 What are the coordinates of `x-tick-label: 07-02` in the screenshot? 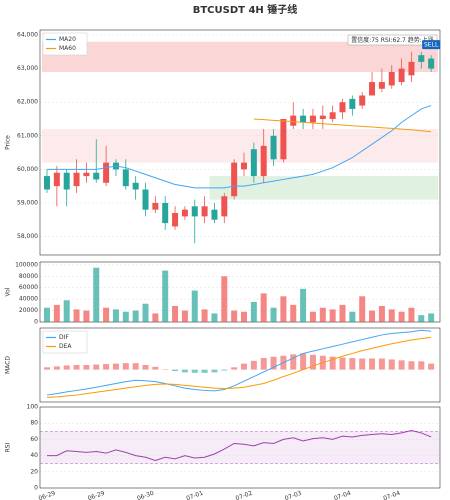 It's located at (244, 495).